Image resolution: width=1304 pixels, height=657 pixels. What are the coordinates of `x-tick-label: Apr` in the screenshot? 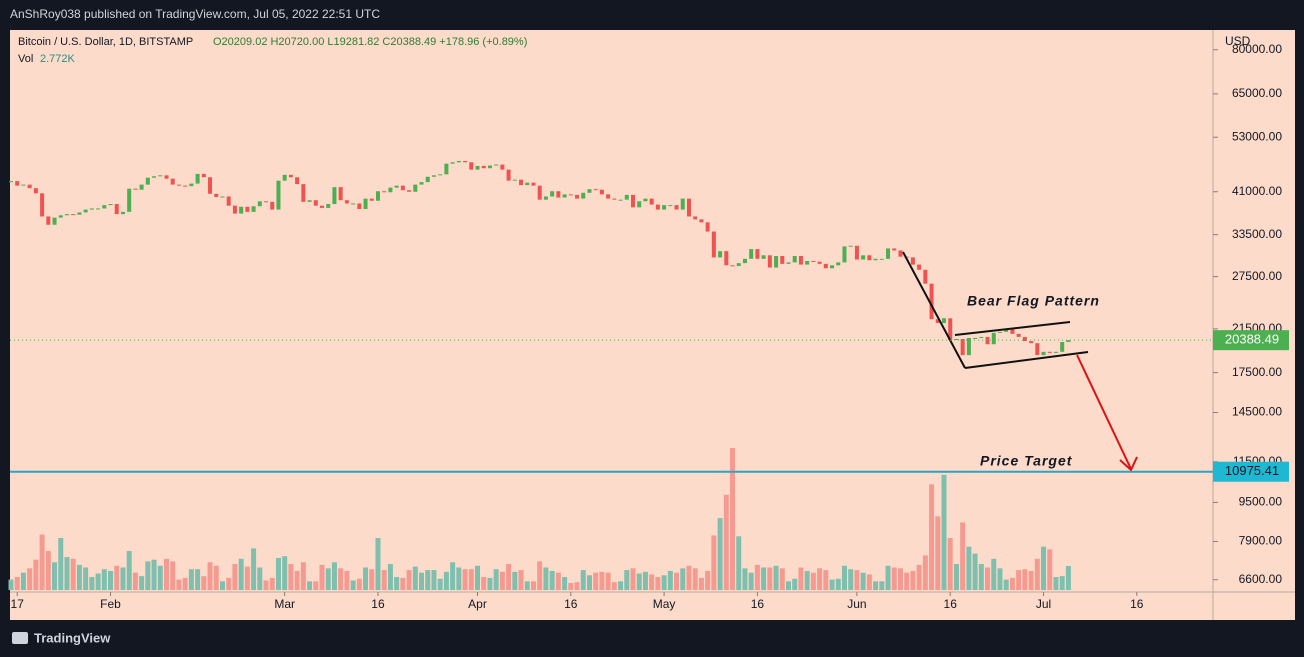 It's located at (477, 604).